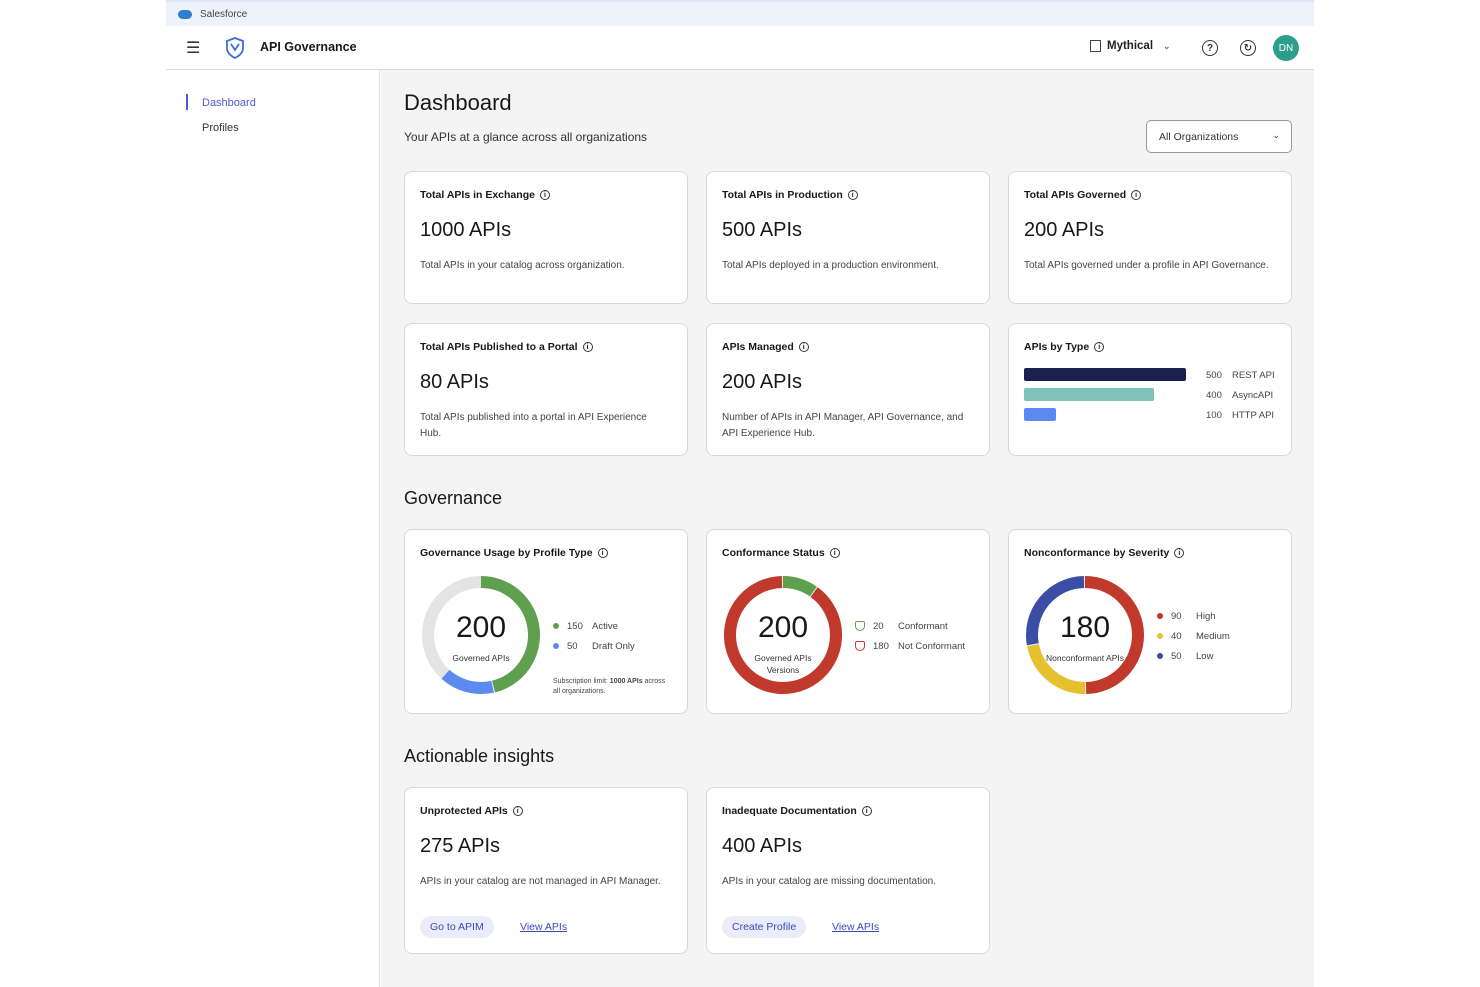 Image resolution: width=1480 pixels, height=987 pixels. Describe the element at coordinates (499, 347) in the screenshot. I see `card-title-text: Total APIs Published to a Portal` at that location.